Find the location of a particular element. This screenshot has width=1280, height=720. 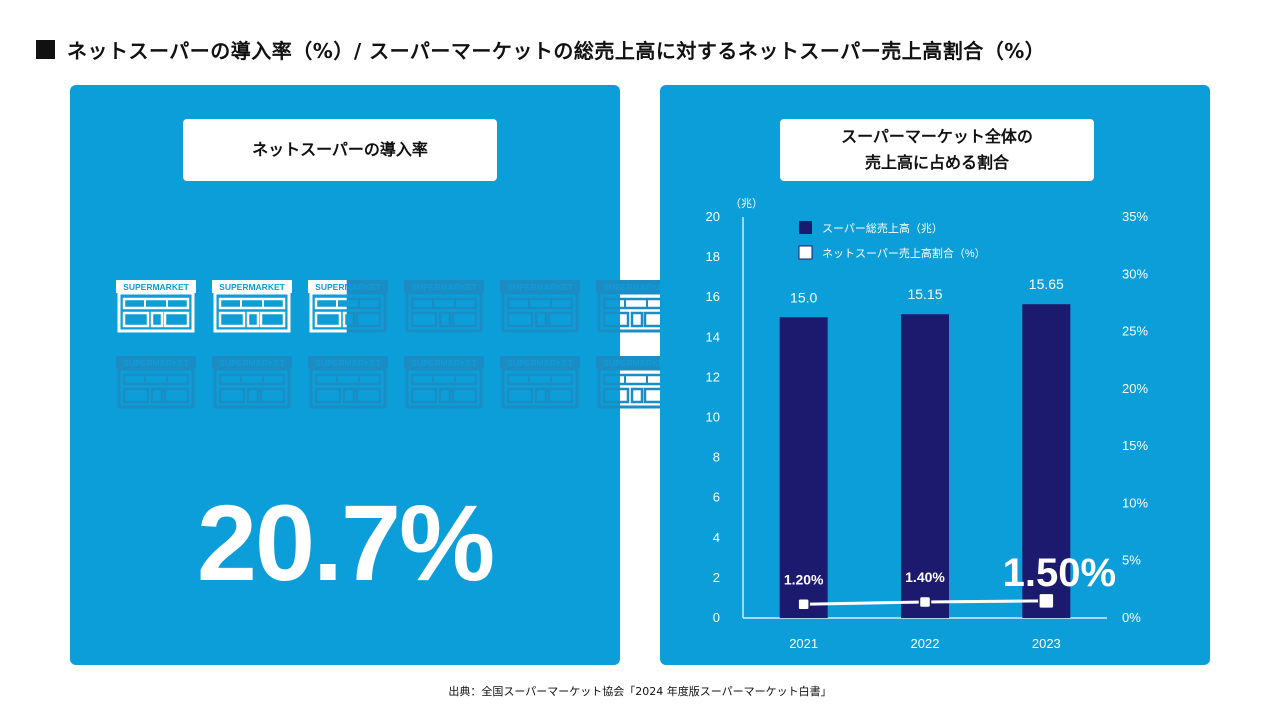

legend-swatch-line is located at coordinates (805, 252).